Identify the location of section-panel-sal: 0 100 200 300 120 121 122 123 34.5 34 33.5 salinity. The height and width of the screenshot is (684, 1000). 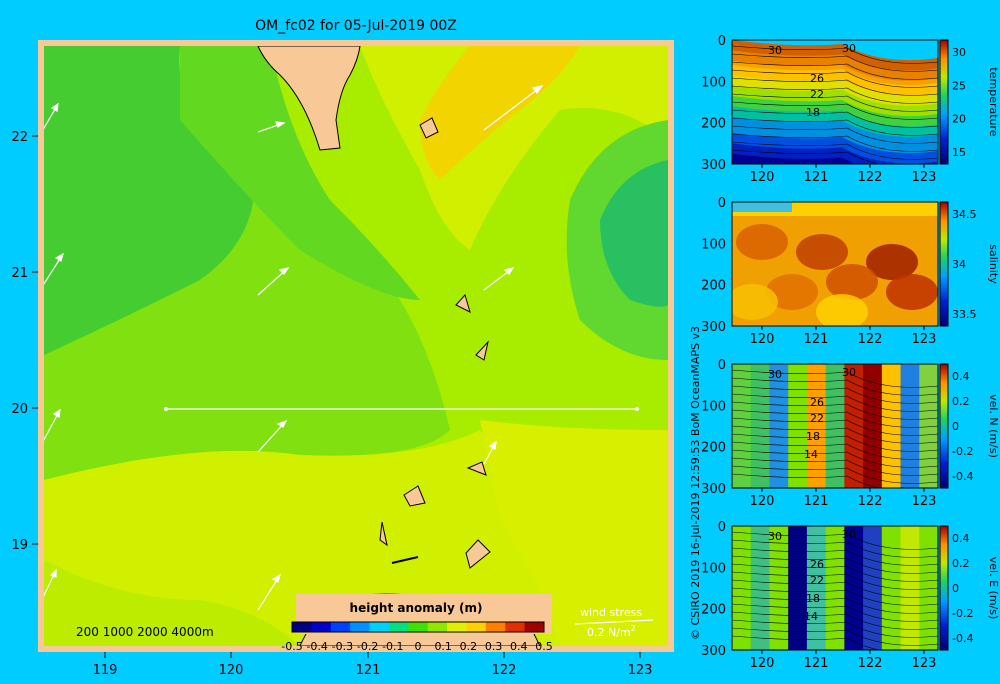
(850, 271).